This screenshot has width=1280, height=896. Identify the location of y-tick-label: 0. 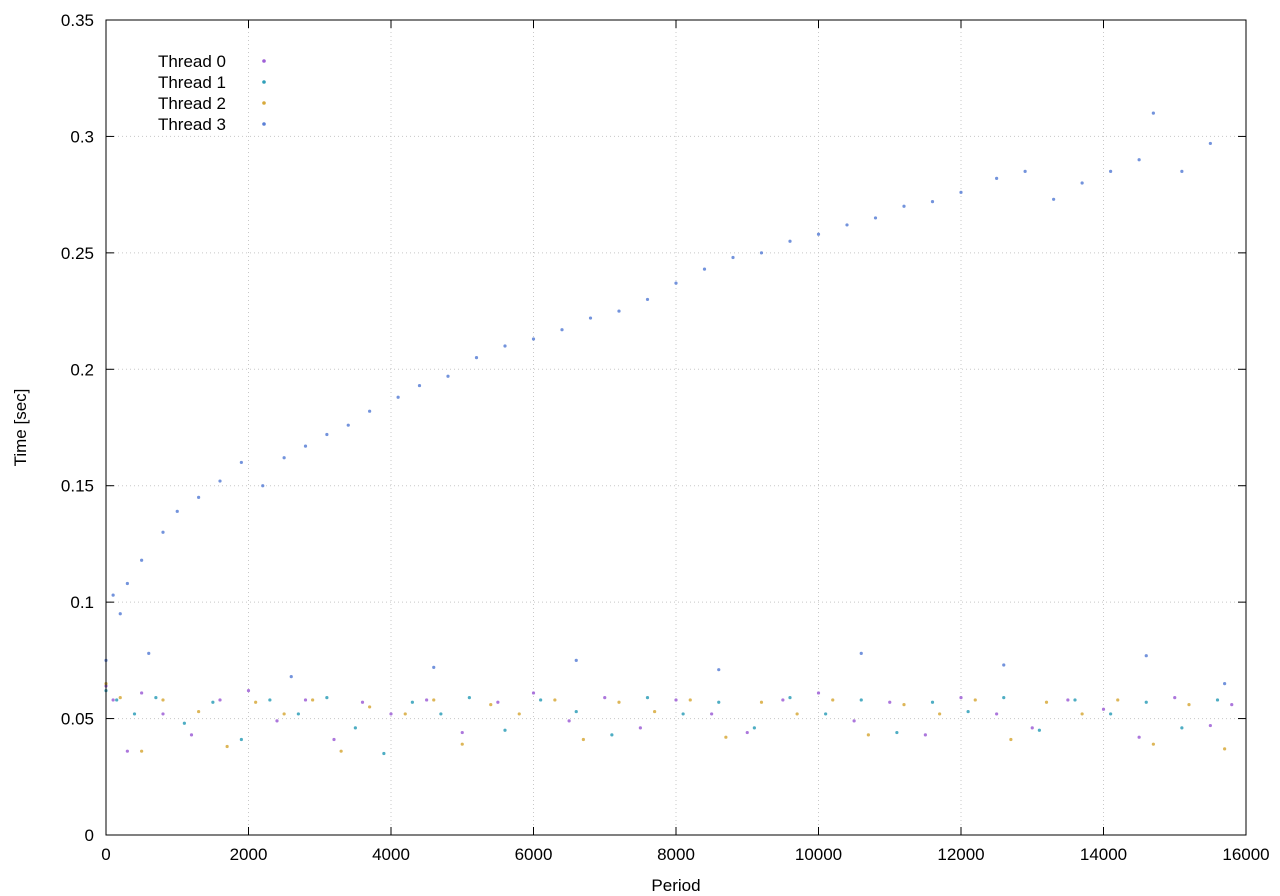
(89, 835).